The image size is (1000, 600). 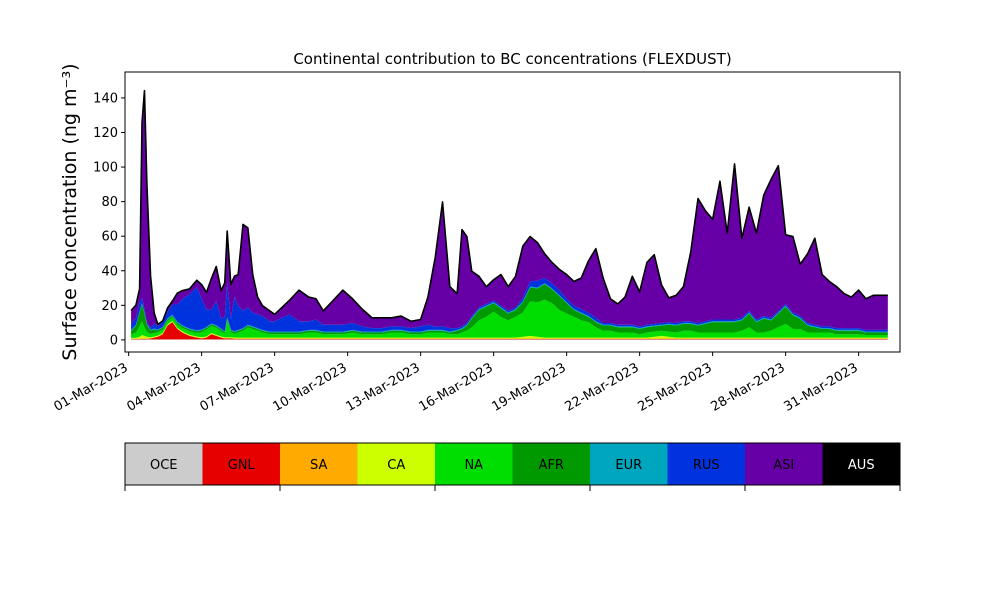 What do you see at coordinates (109, 237) in the screenshot?
I see `y-tick-label: 60` at bounding box center [109, 237].